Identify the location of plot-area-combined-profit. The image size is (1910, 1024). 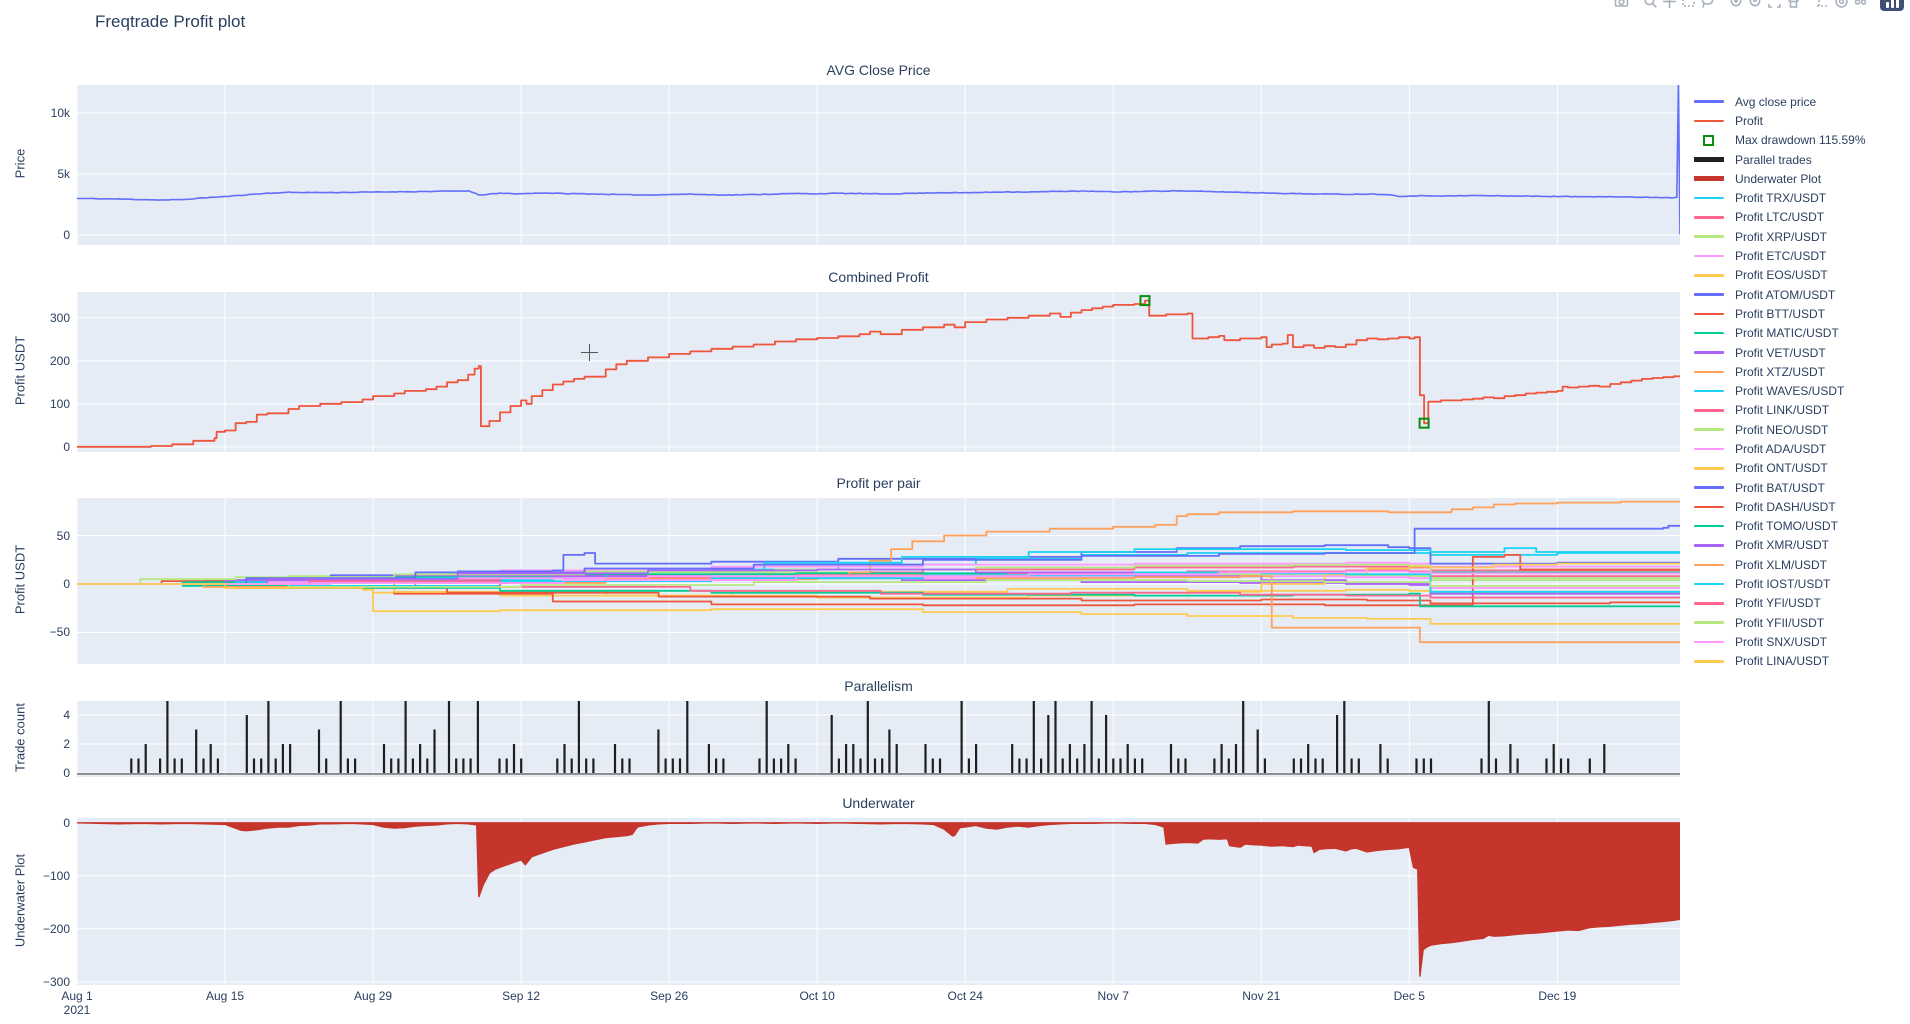
(878, 372).